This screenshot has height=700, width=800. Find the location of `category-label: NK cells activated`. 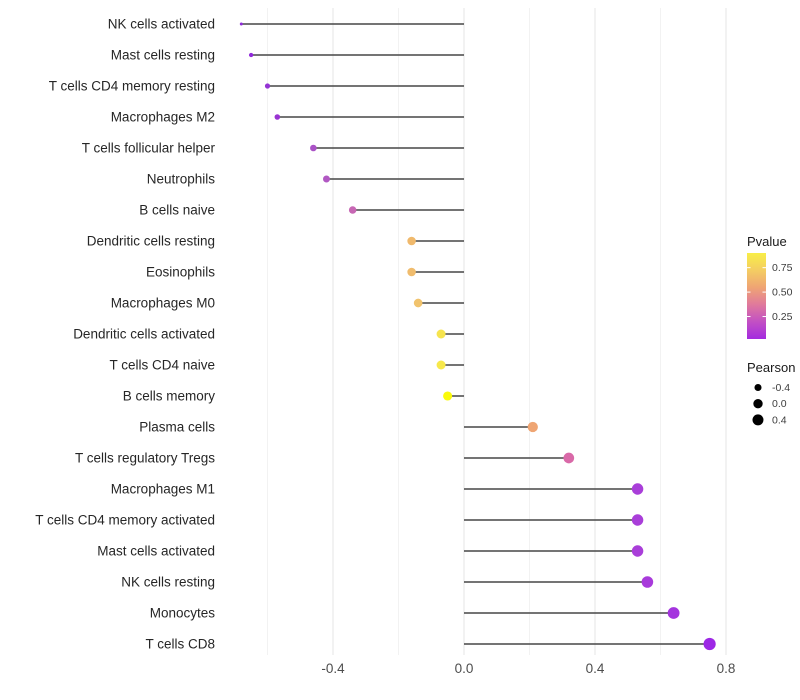

category-label: NK cells activated is located at coordinates (161, 24).